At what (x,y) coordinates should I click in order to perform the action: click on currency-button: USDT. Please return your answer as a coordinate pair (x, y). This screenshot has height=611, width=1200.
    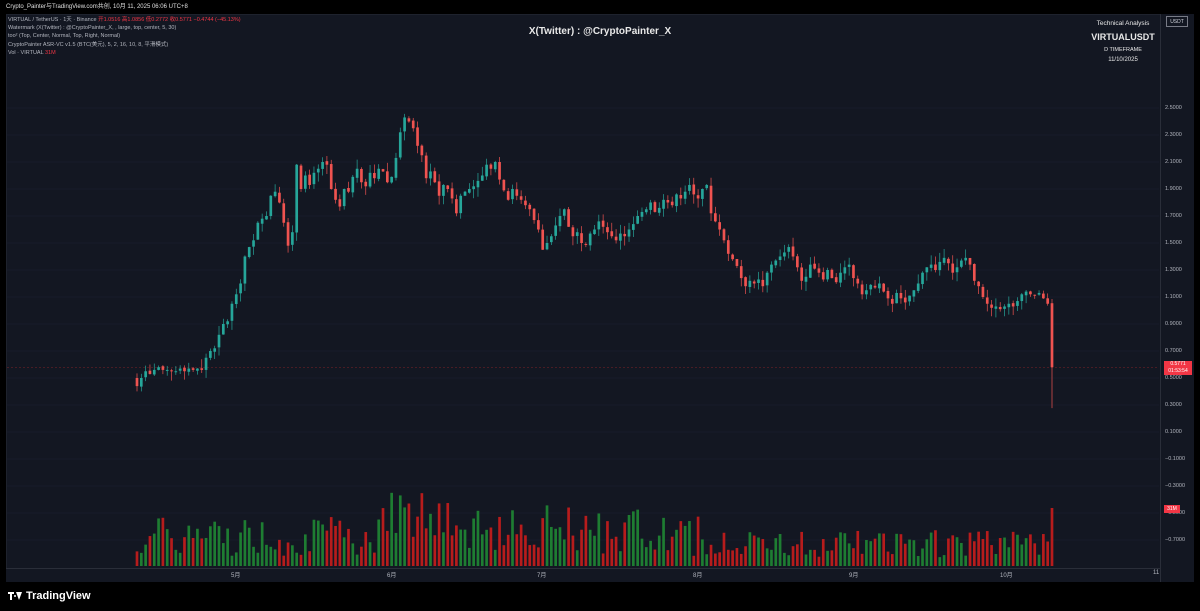
    Looking at the image, I should click on (1177, 21).